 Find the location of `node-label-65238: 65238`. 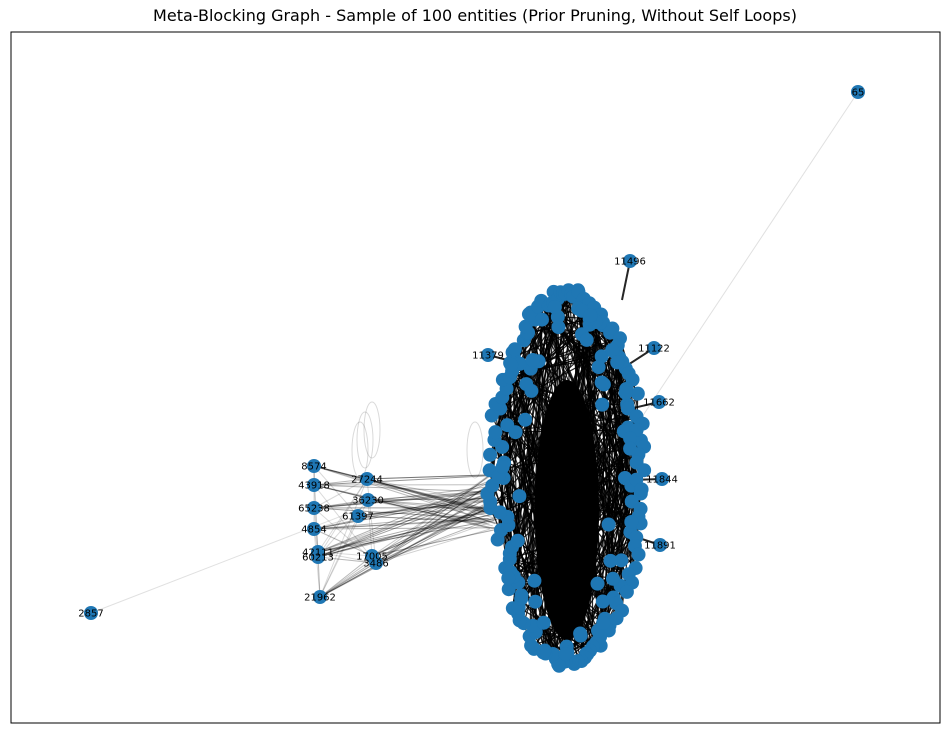

node-label-65238: 65238 is located at coordinates (314, 509).